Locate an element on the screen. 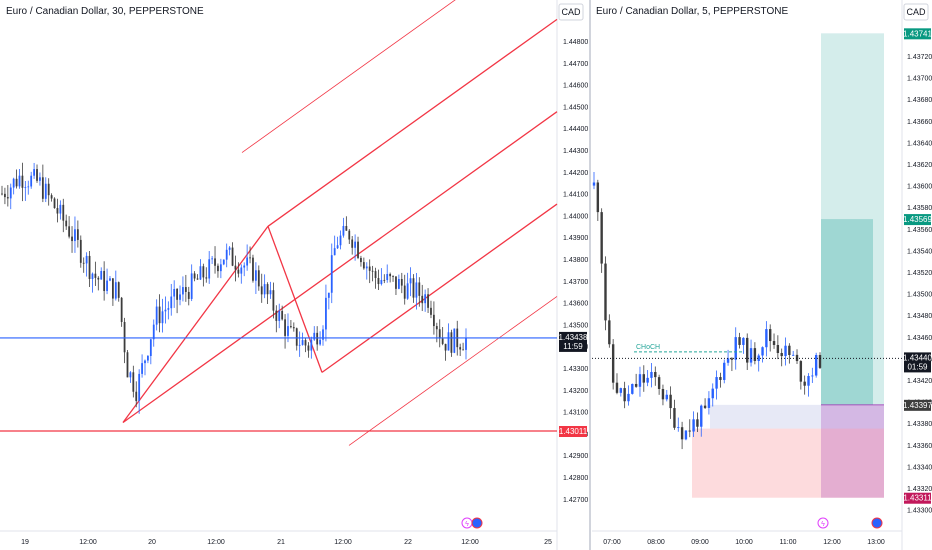 The image size is (932, 550). left-x-tick-label: 12:00 is located at coordinates (343, 542).